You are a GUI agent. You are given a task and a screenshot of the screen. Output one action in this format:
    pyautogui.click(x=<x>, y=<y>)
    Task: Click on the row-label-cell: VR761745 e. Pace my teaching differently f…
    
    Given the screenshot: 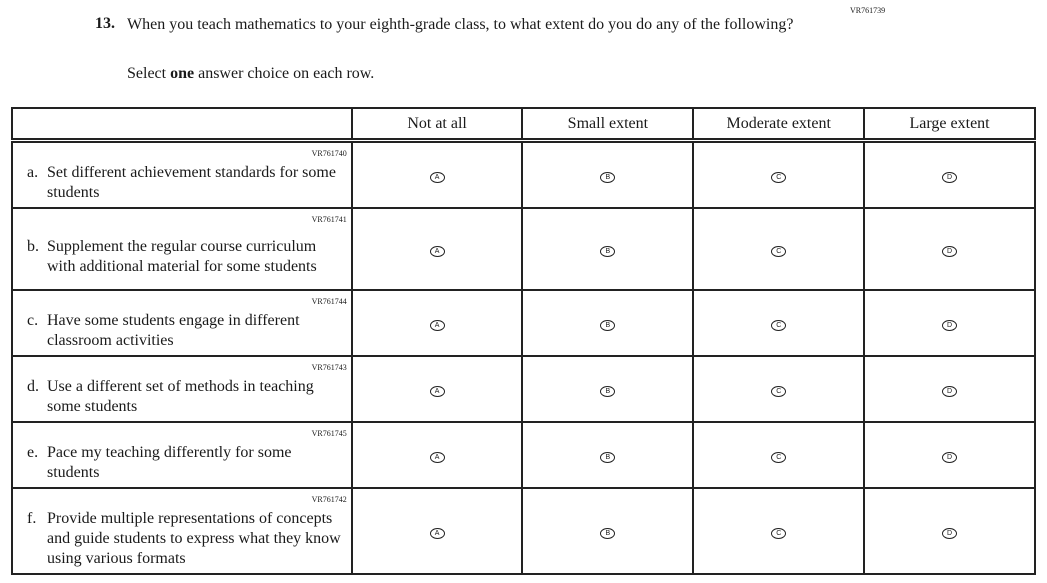 What is the action you would take?
    pyautogui.click(x=182, y=455)
    